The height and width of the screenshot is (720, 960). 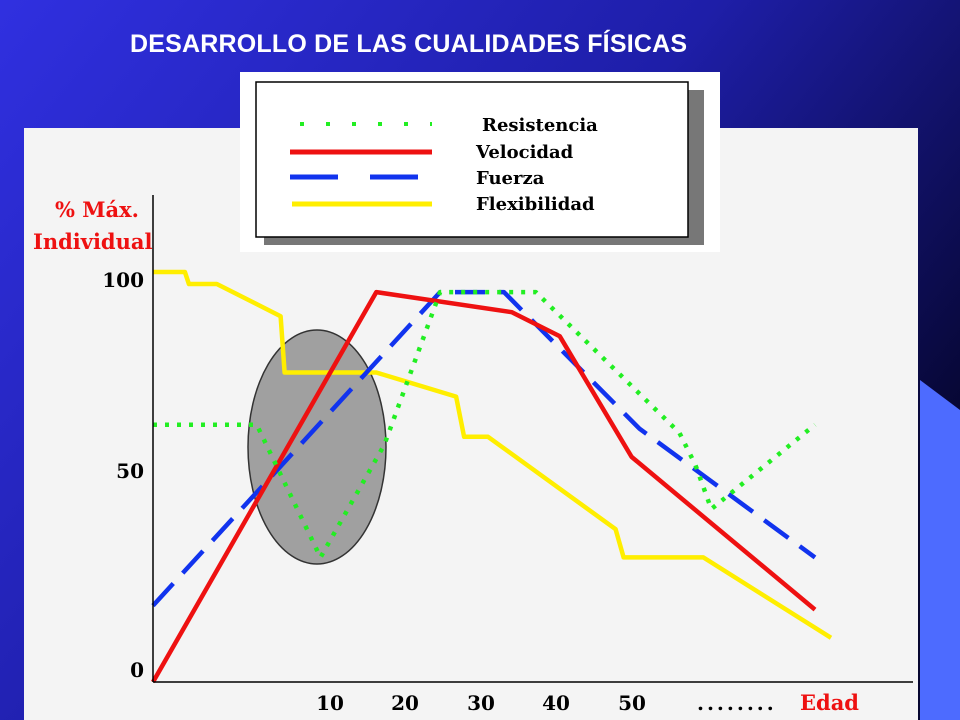 I want to click on y-axis-label-line2: Individual, so click(x=92, y=241).